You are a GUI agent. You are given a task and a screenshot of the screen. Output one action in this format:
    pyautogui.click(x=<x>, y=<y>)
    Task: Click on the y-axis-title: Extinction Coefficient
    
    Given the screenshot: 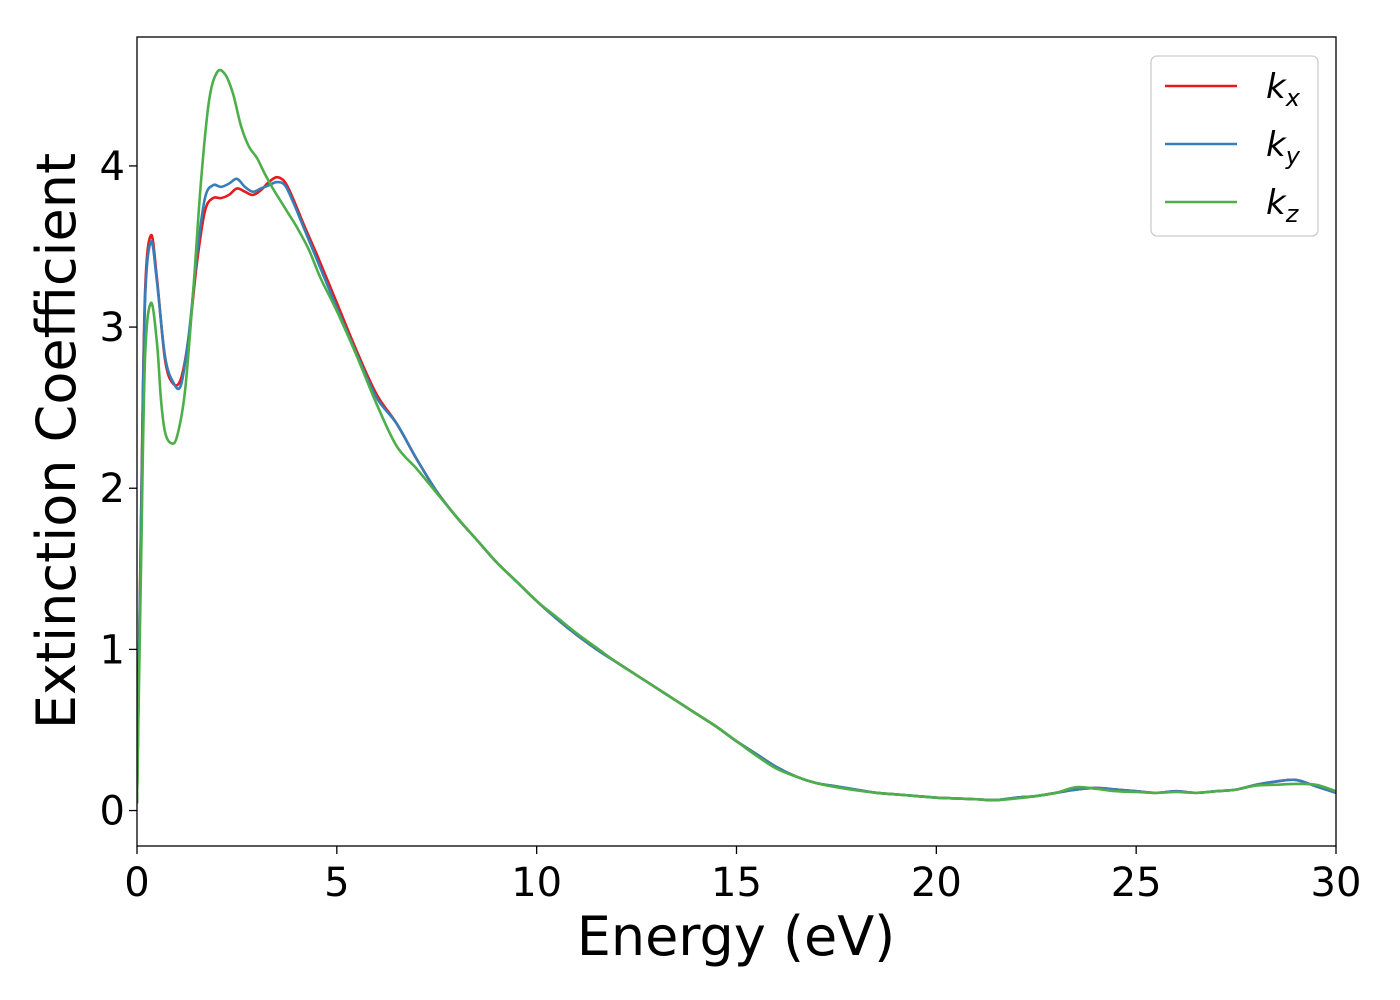 What is the action you would take?
    pyautogui.click(x=56, y=441)
    